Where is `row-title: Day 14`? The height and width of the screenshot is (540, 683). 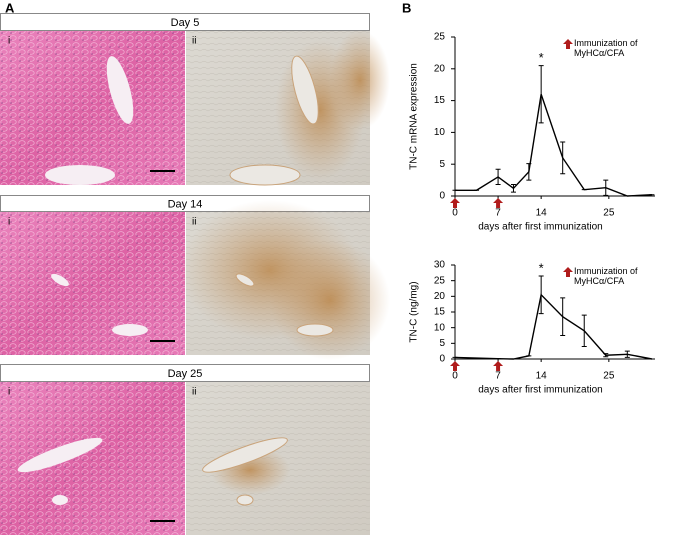 row-title: Day 14 is located at coordinates (185, 204).